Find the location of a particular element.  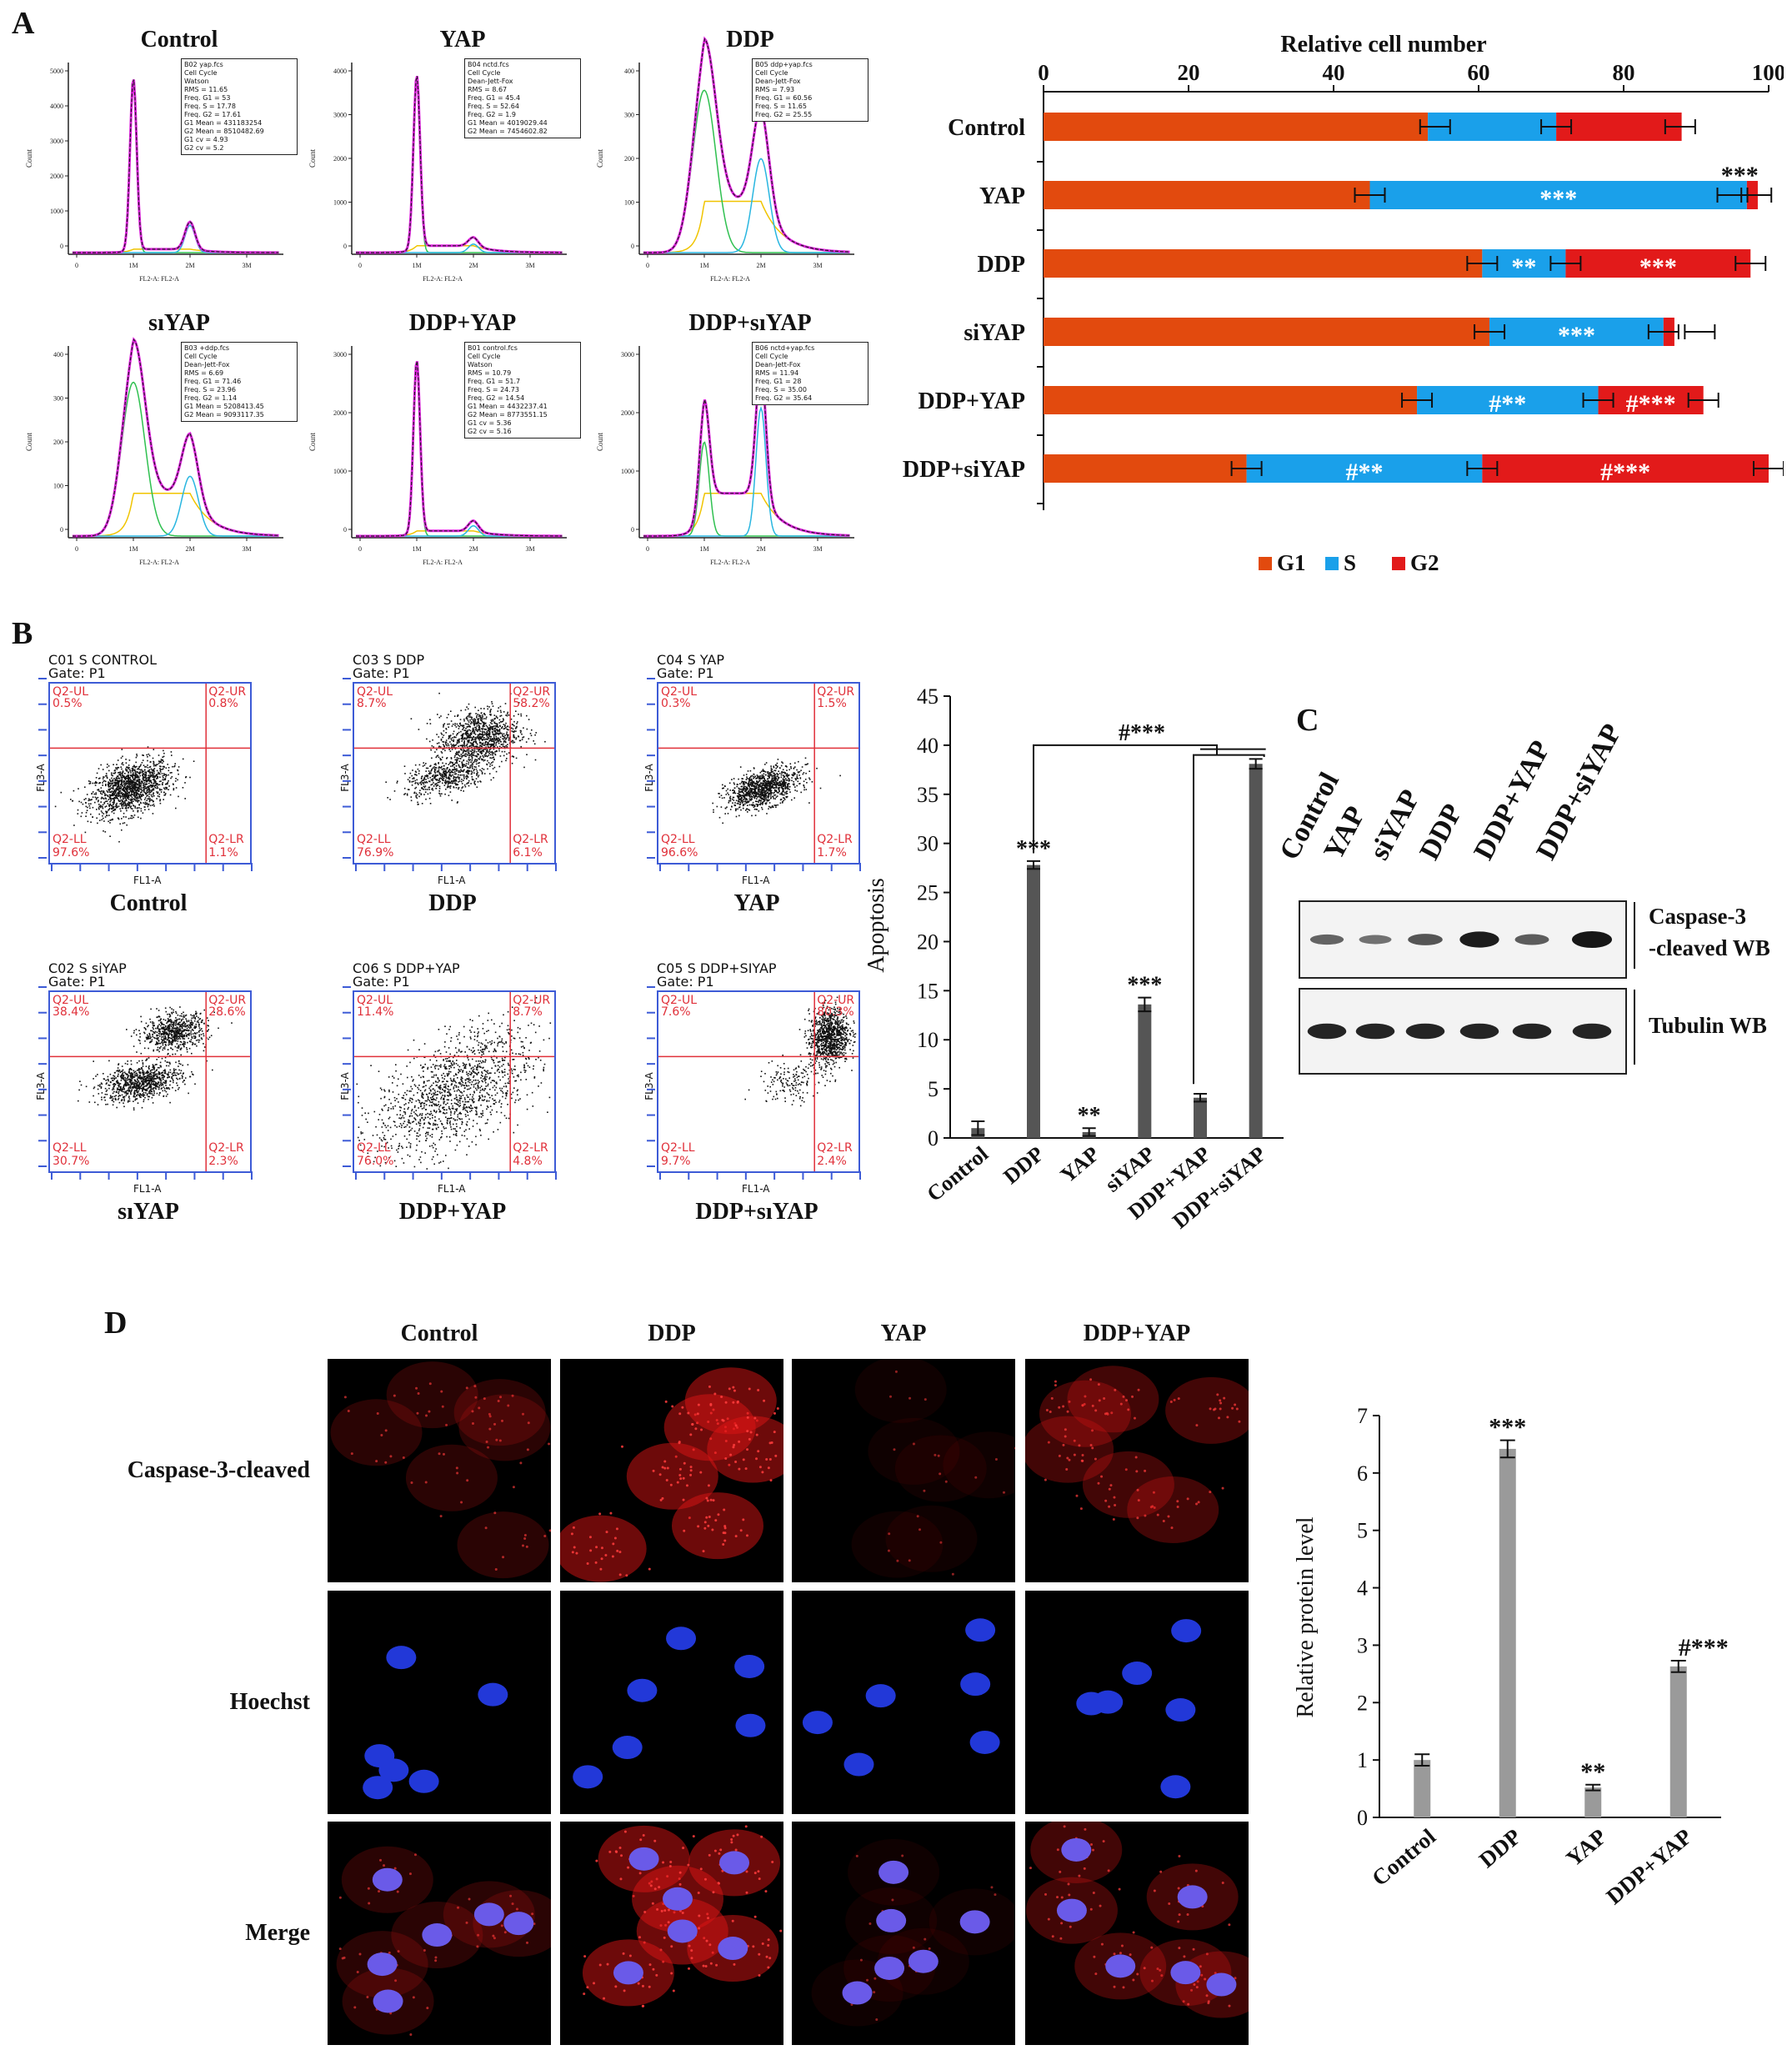

flow-plot-area: Q2-UL 0.3% Q2-UR 1.5% Q2-LL 96.6% Q2-LR 1.7% is located at coordinates (759, 773).